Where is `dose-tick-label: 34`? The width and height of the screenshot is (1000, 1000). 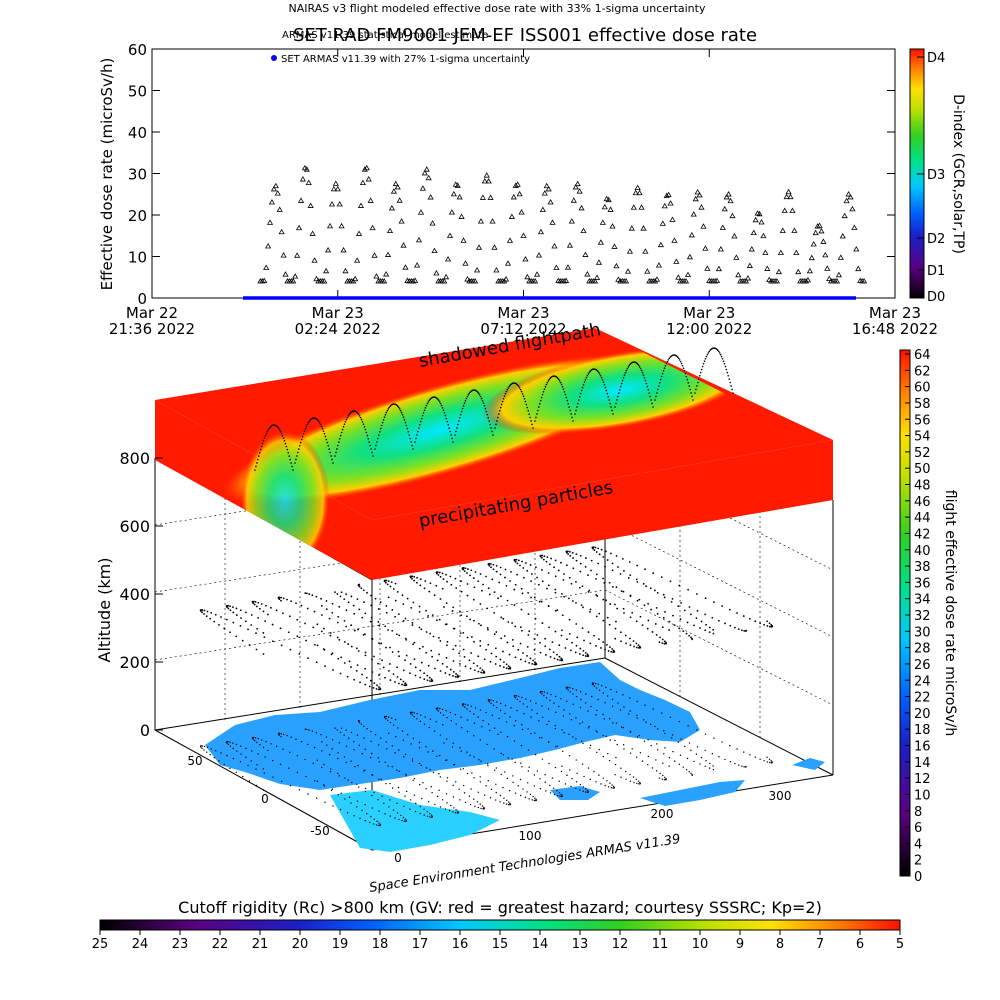
dose-tick-label: 34 is located at coordinates (922, 600).